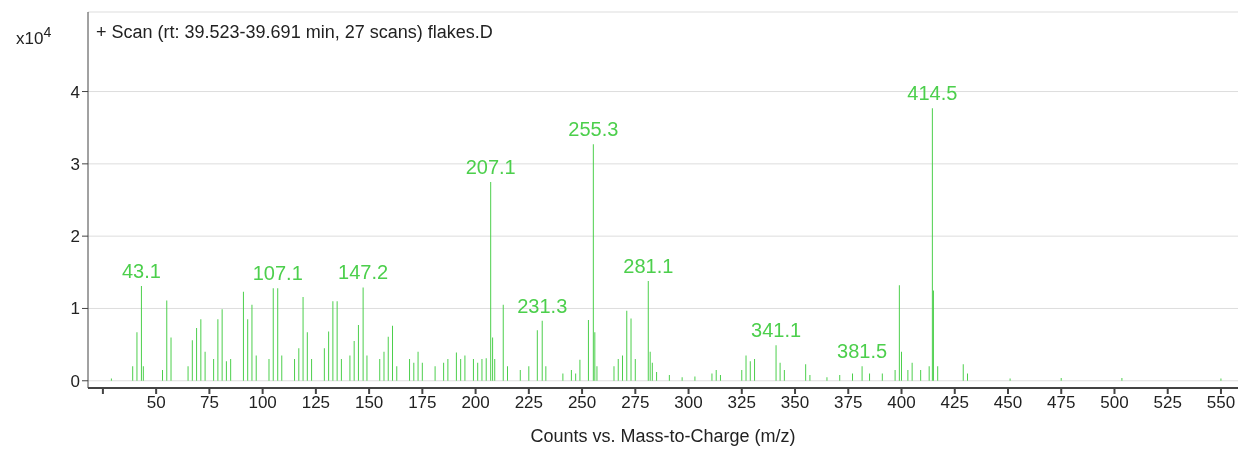  Describe the element at coordinates (209, 403) in the screenshot. I see `x-tick-label: 75` at that location.